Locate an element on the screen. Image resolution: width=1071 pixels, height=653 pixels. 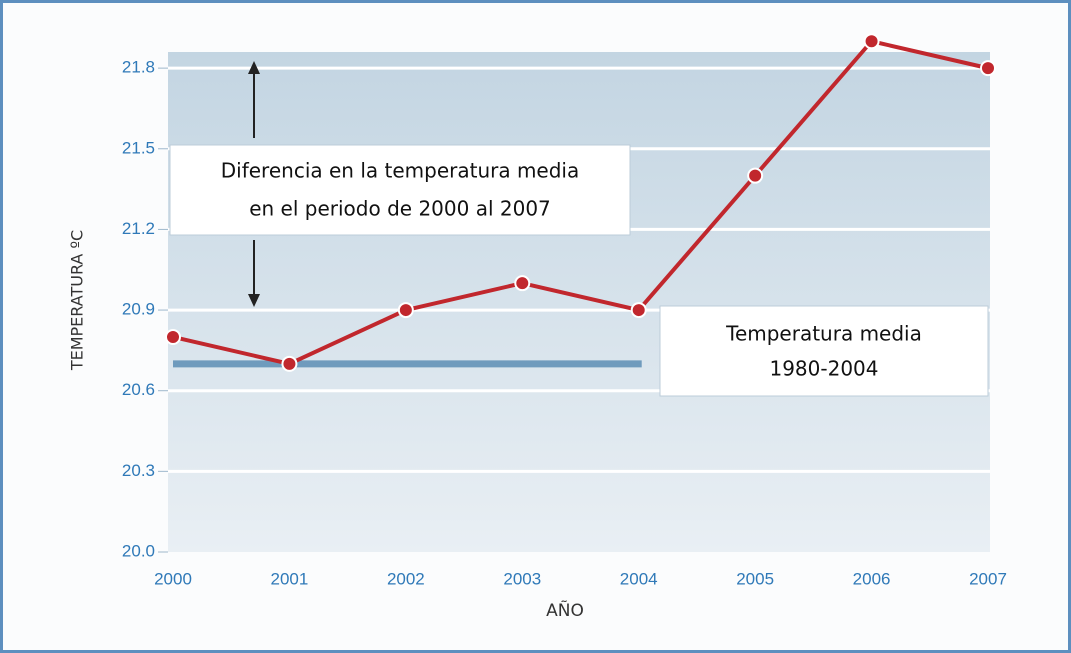
y-tick-label: 20.6 is located at coordinates (138, 389).